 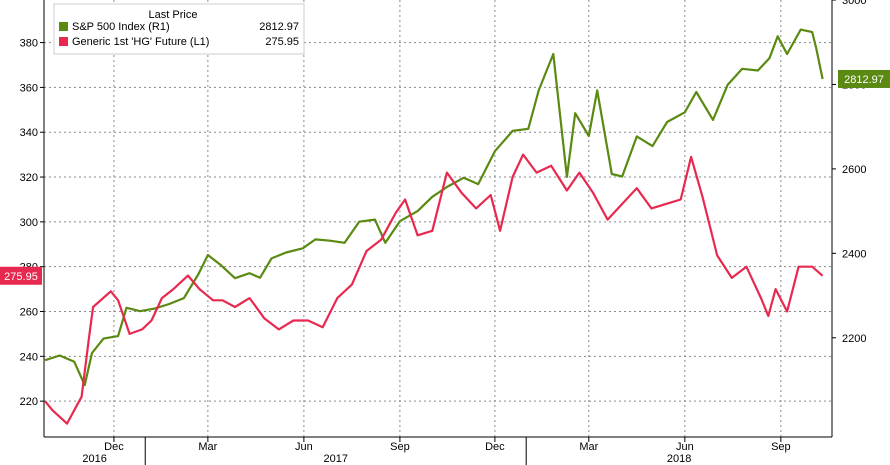 What do you see at coordinates (282, 42) in the screenshot?
I see `legend-entry-value: 275.95` at bounding box center [282, 42].